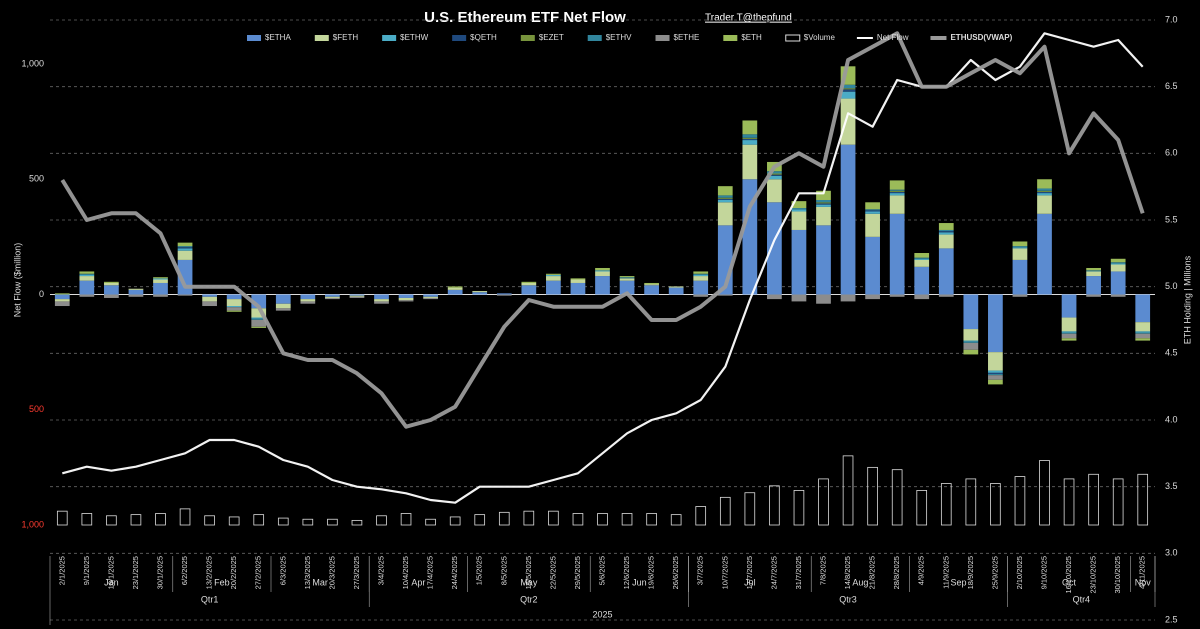 The height and width of the screenshot is (629, 1200). Describe the element at coordinates (454, 572) in the screenshot. I see `x-tick-label: 24/4/2025` at that location.